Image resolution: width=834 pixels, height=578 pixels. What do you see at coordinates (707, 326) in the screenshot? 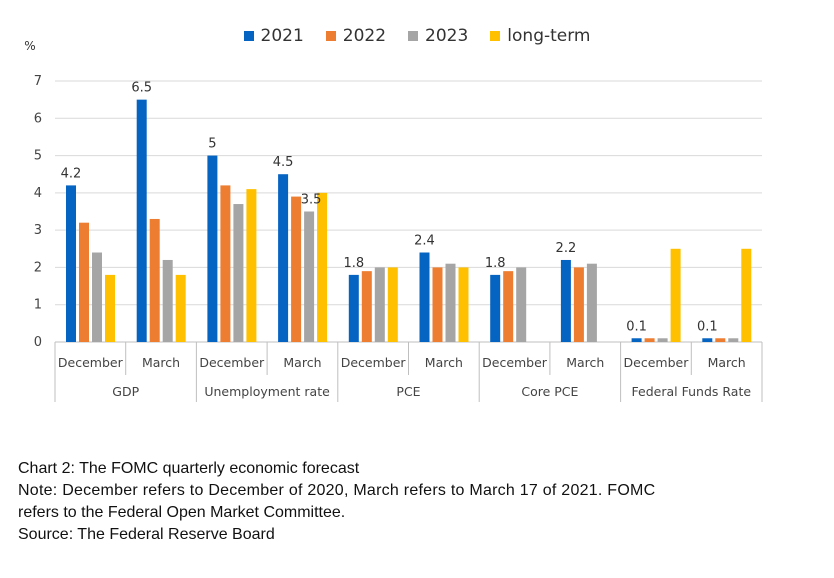
I see `data-label-4-1: 0.1` at bounding box center [707, 326].